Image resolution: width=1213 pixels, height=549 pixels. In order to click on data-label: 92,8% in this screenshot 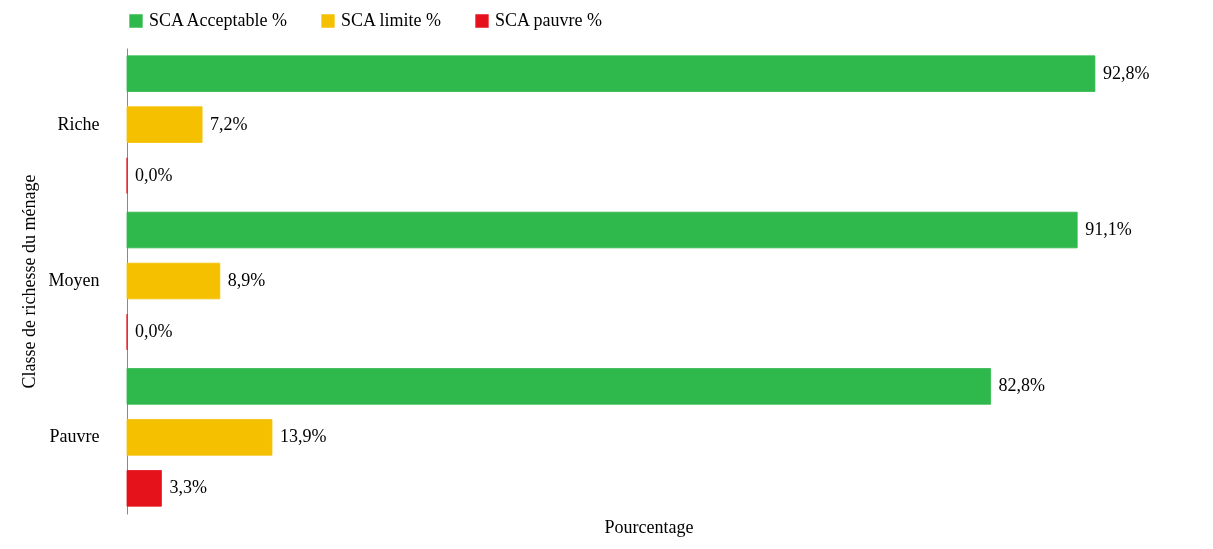, I will do `click(1126, 72)`.